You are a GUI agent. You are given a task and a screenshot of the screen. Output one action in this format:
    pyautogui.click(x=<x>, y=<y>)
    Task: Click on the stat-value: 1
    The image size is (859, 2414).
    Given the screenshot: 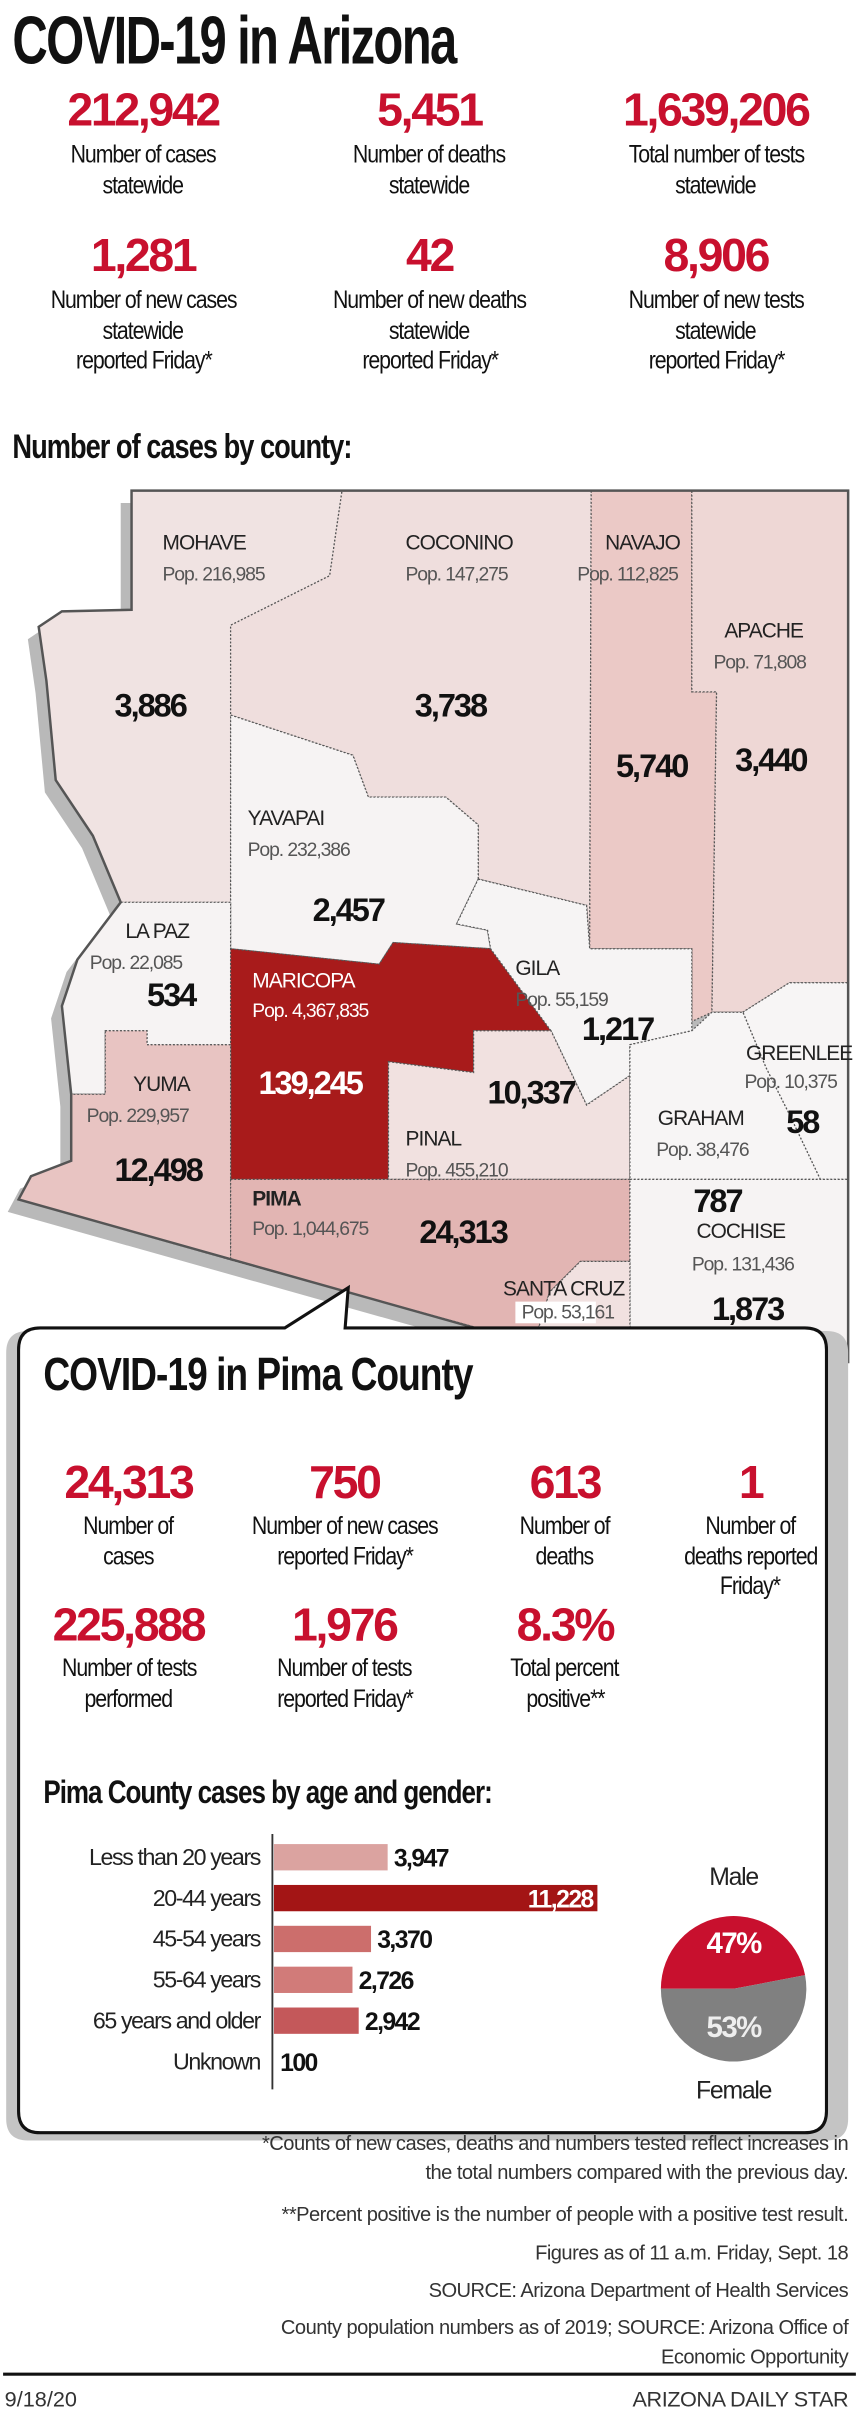 What is the action you would take?
    pyautogui.click(x=751, y=1483)
    